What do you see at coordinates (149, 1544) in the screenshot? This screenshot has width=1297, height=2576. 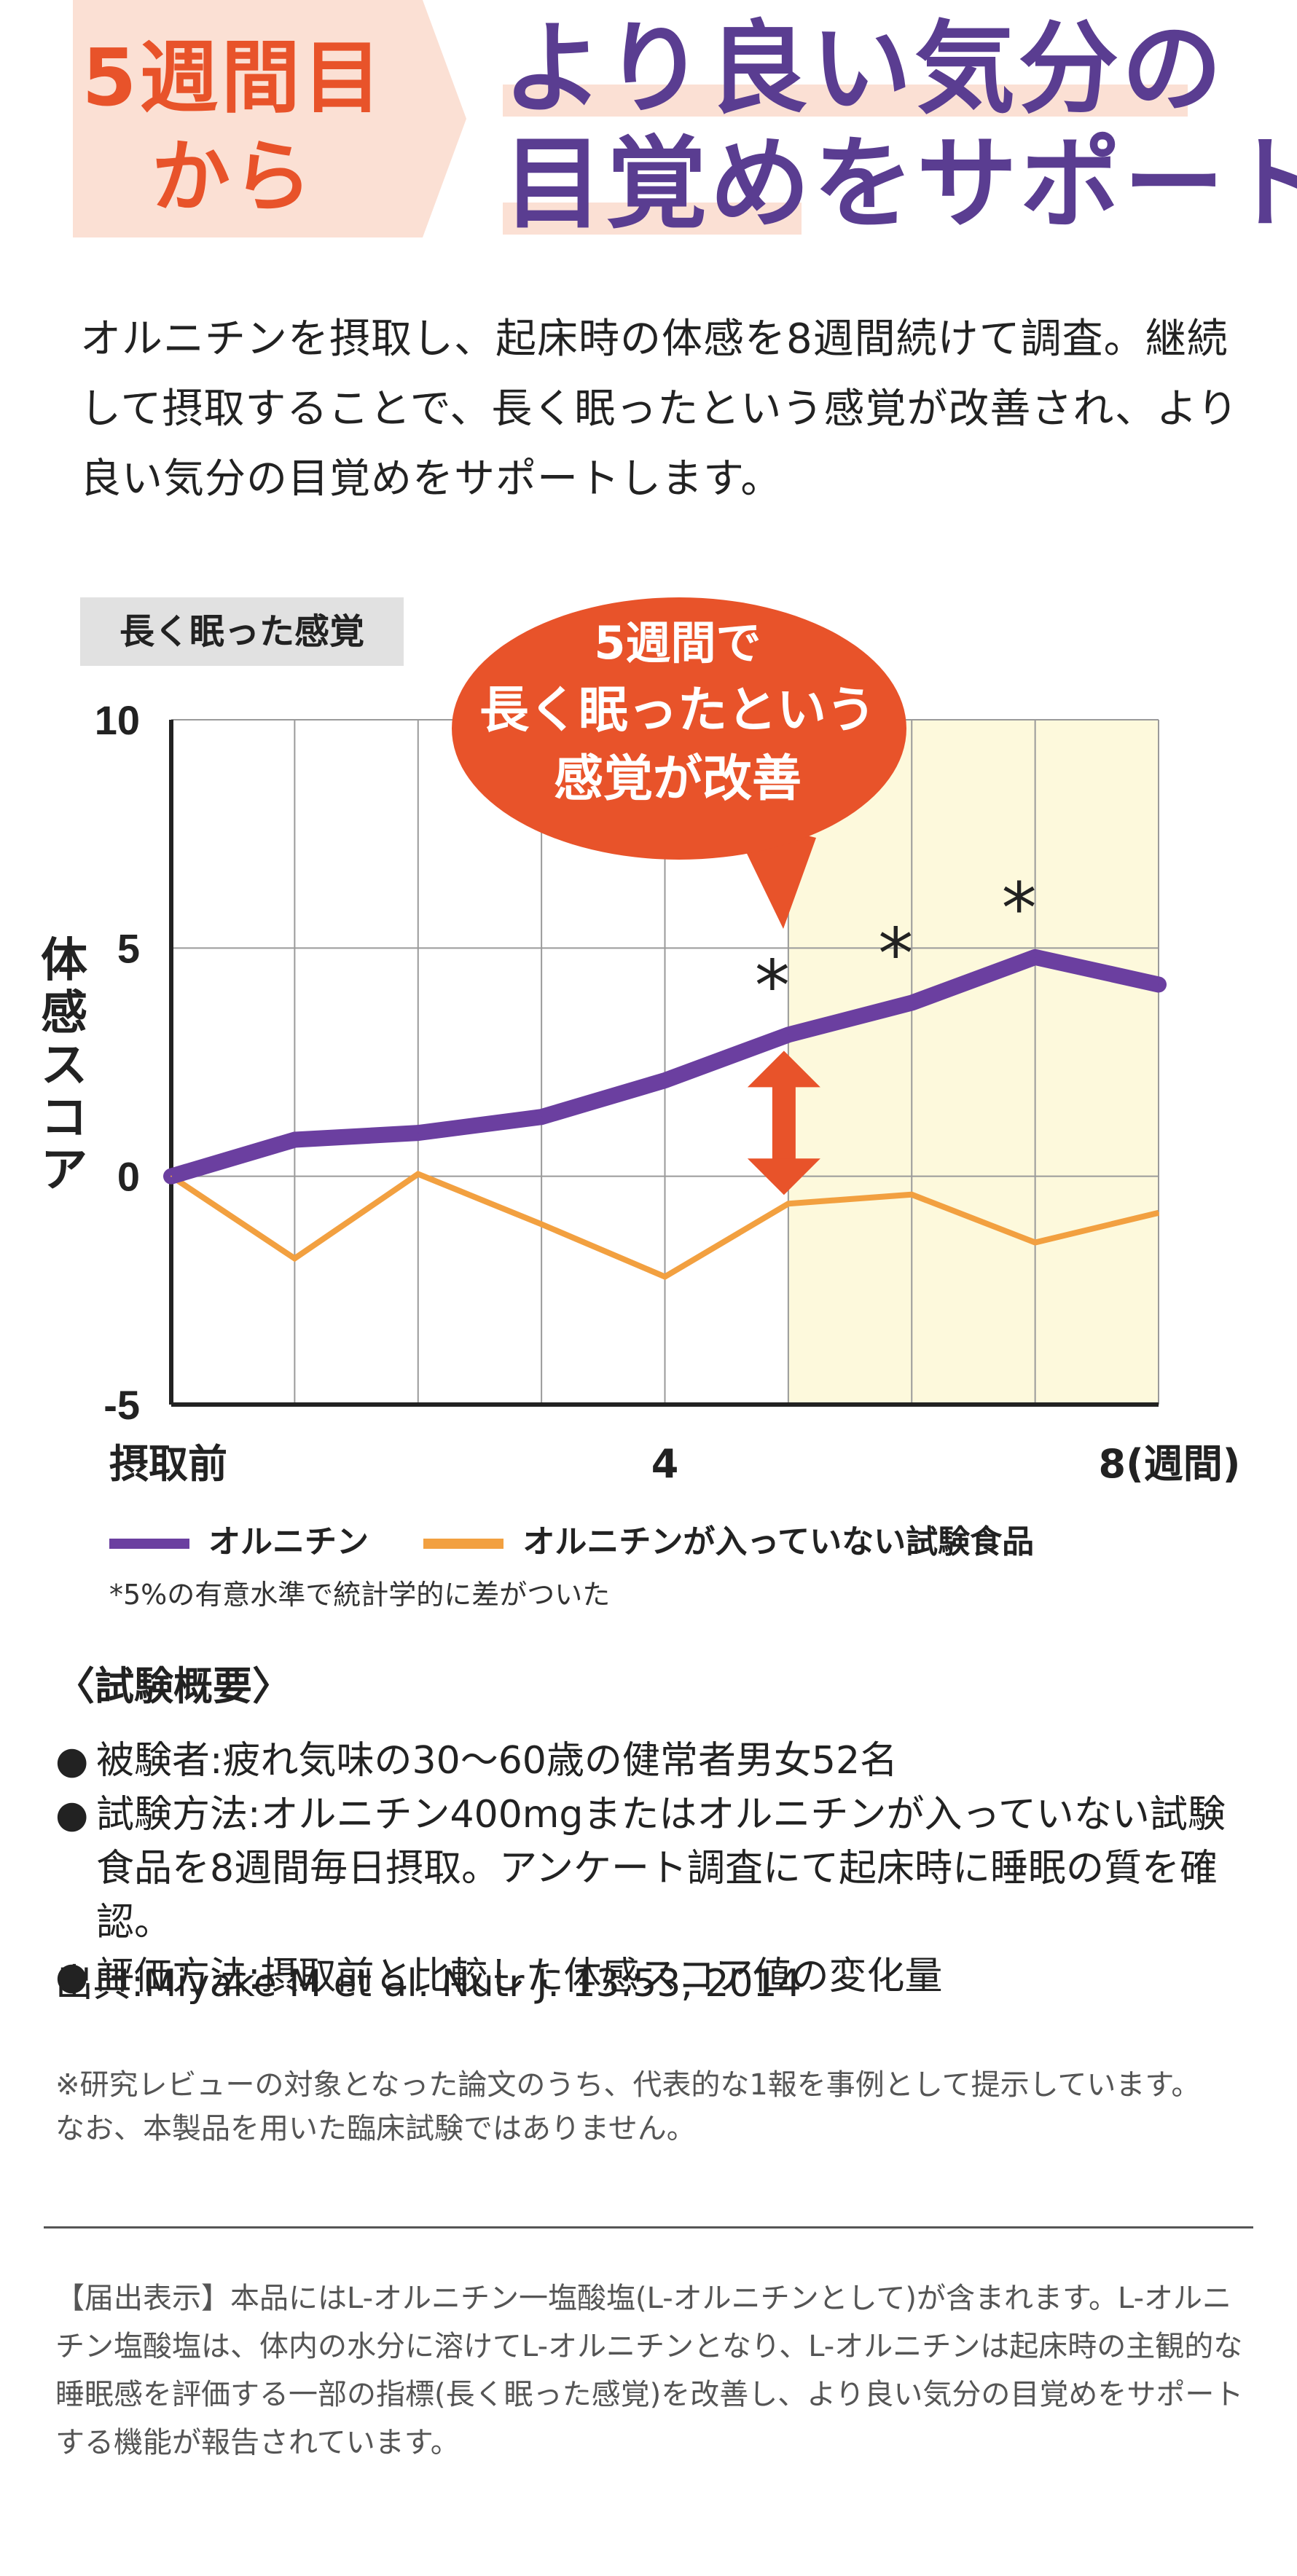 I see `legend-swatch-ornithine` at bounding box center [149, 1544].